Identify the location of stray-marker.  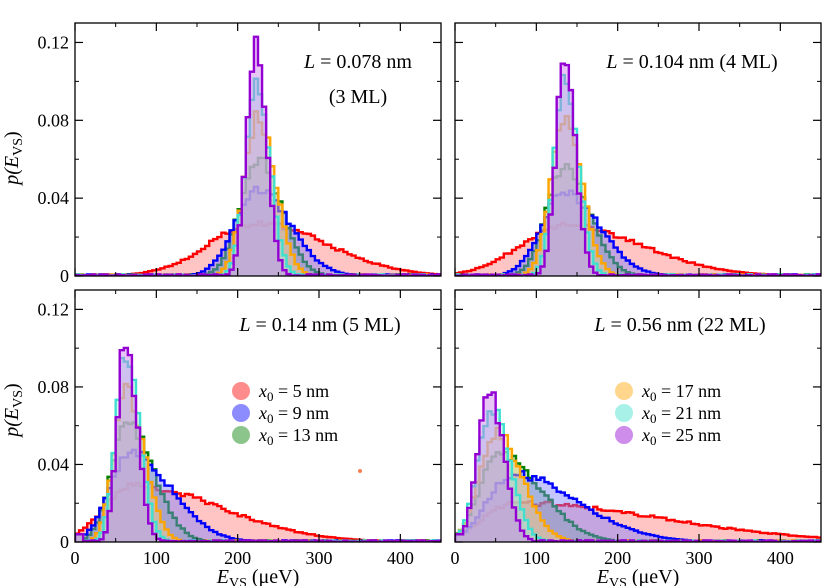
(360, 471).